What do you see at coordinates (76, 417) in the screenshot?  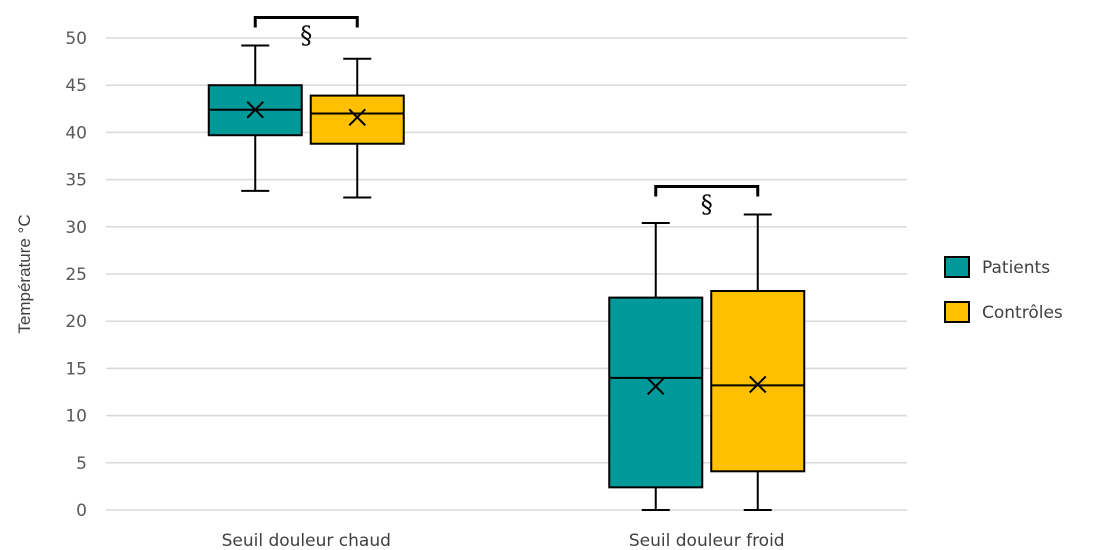 I see `y-tick-label: 10` at bounding box center [76, 417].